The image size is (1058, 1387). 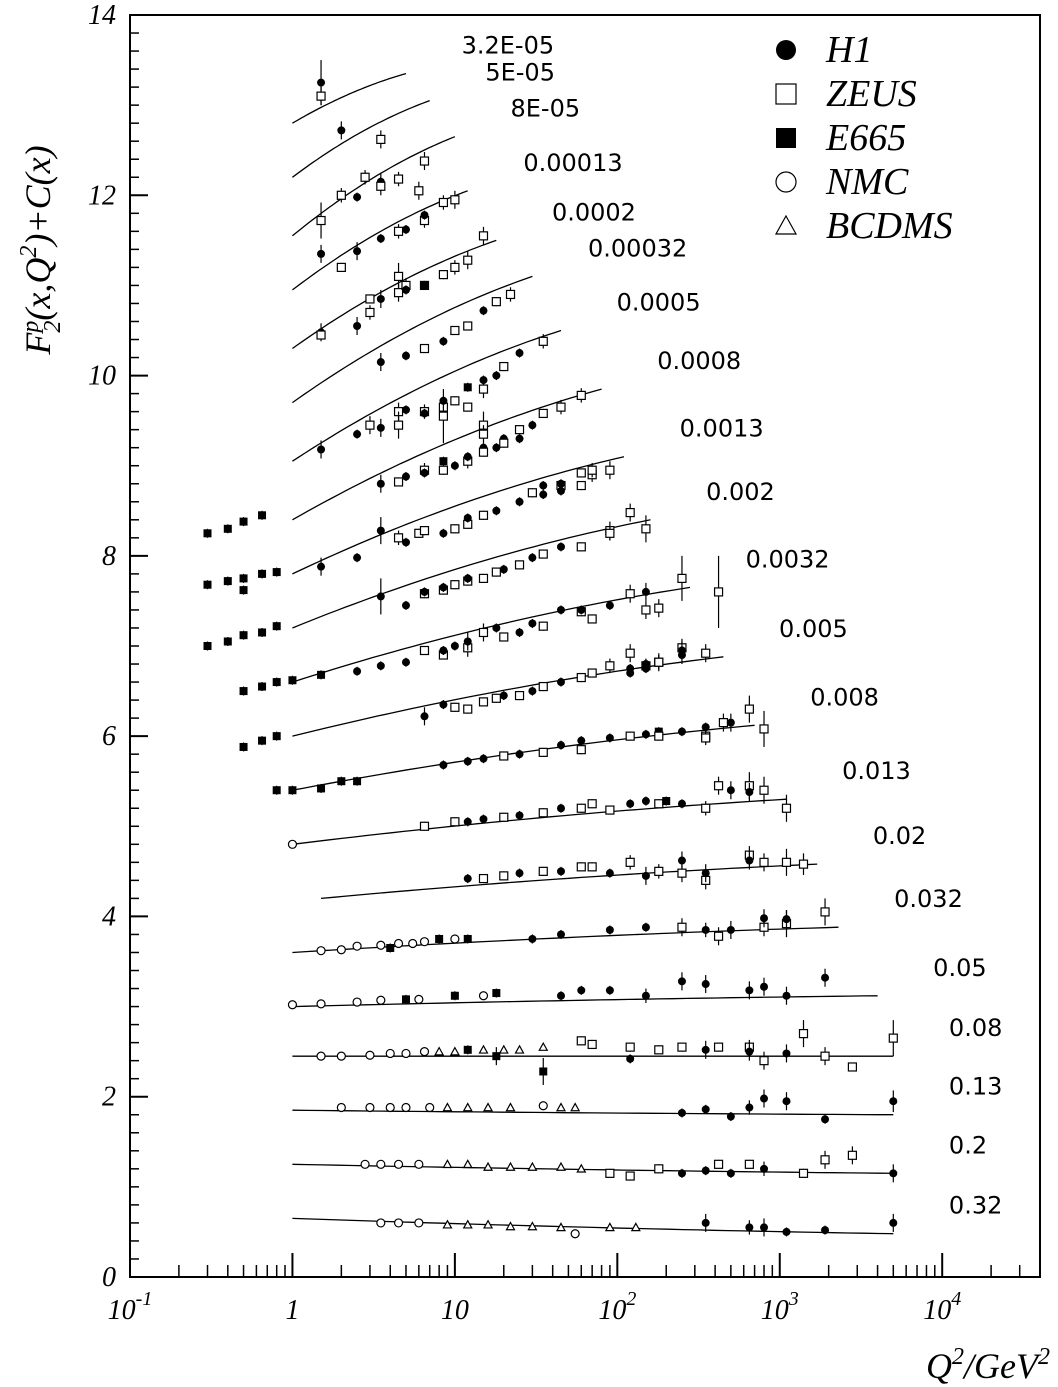 I want to click on y-tick-label: 10, so click(x=102, y=376).